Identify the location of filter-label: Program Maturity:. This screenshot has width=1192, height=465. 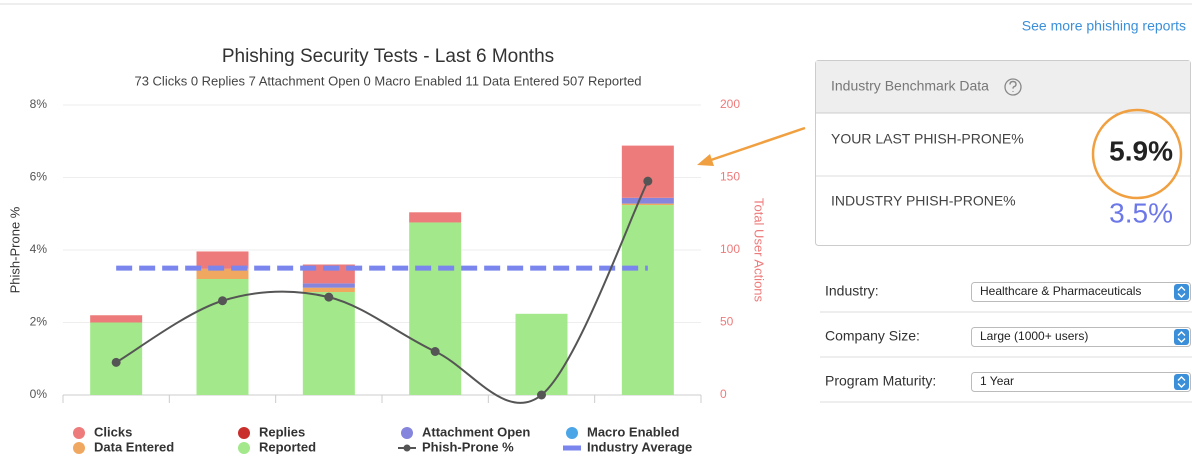
(880, 381).